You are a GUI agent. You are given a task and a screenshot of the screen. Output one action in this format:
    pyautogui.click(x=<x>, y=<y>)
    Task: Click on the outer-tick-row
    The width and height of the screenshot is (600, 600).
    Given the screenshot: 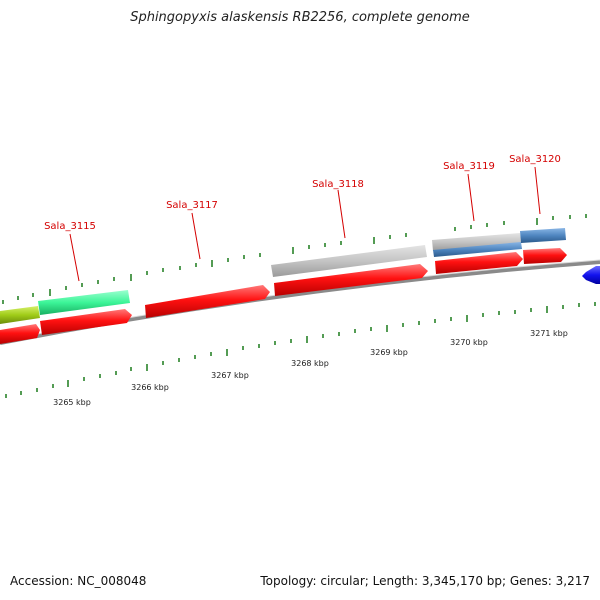 What is the action you would take?
    pyautogui.click(x=294, y=259)
    